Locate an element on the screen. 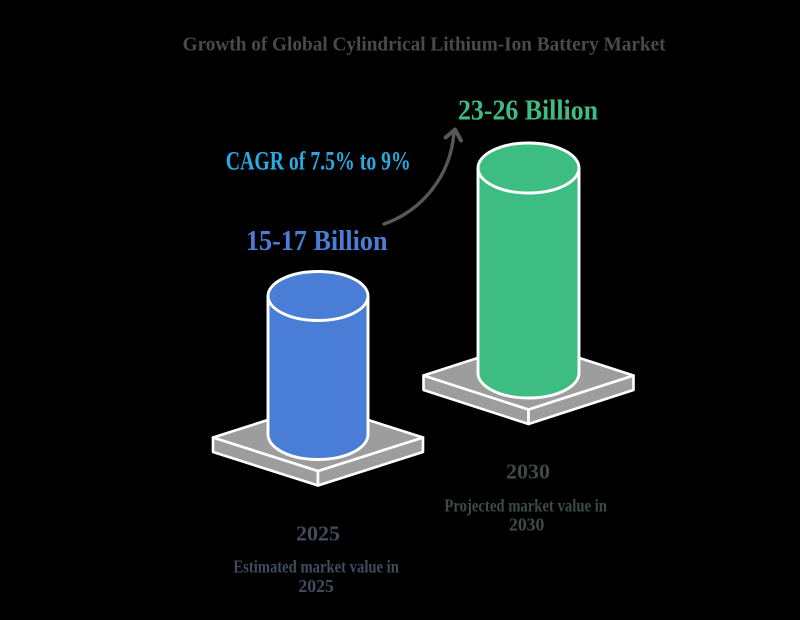 Image resolution: width=800 pixels, height=620 pixels. svg-text: Estimated market value in is located at coordinates (316, 567).